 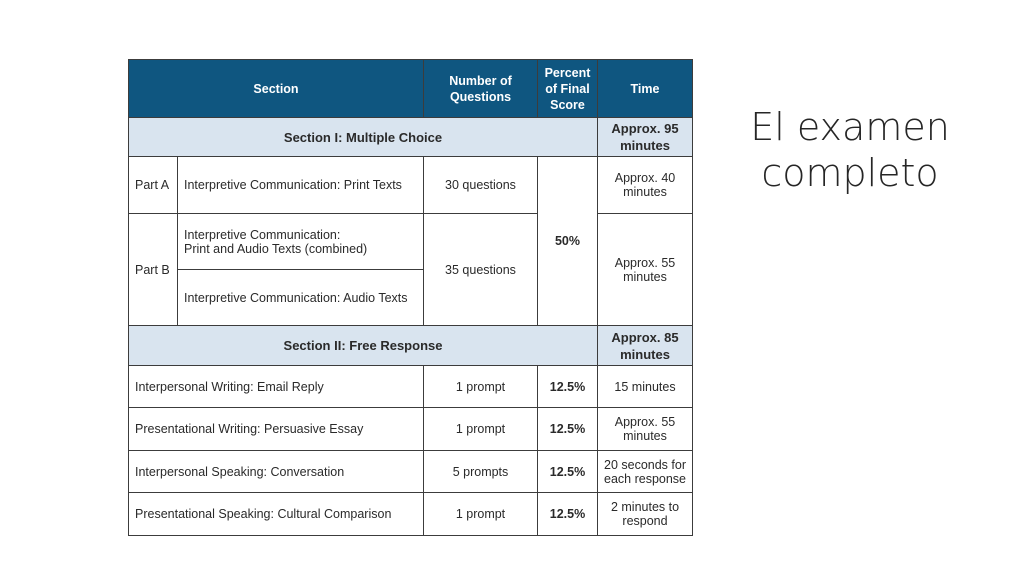 What do you see at coordinates (645, 514) in the screenshot?
I see `free-response-time: 2 minutes to respond` at bounding box center [645, 514].